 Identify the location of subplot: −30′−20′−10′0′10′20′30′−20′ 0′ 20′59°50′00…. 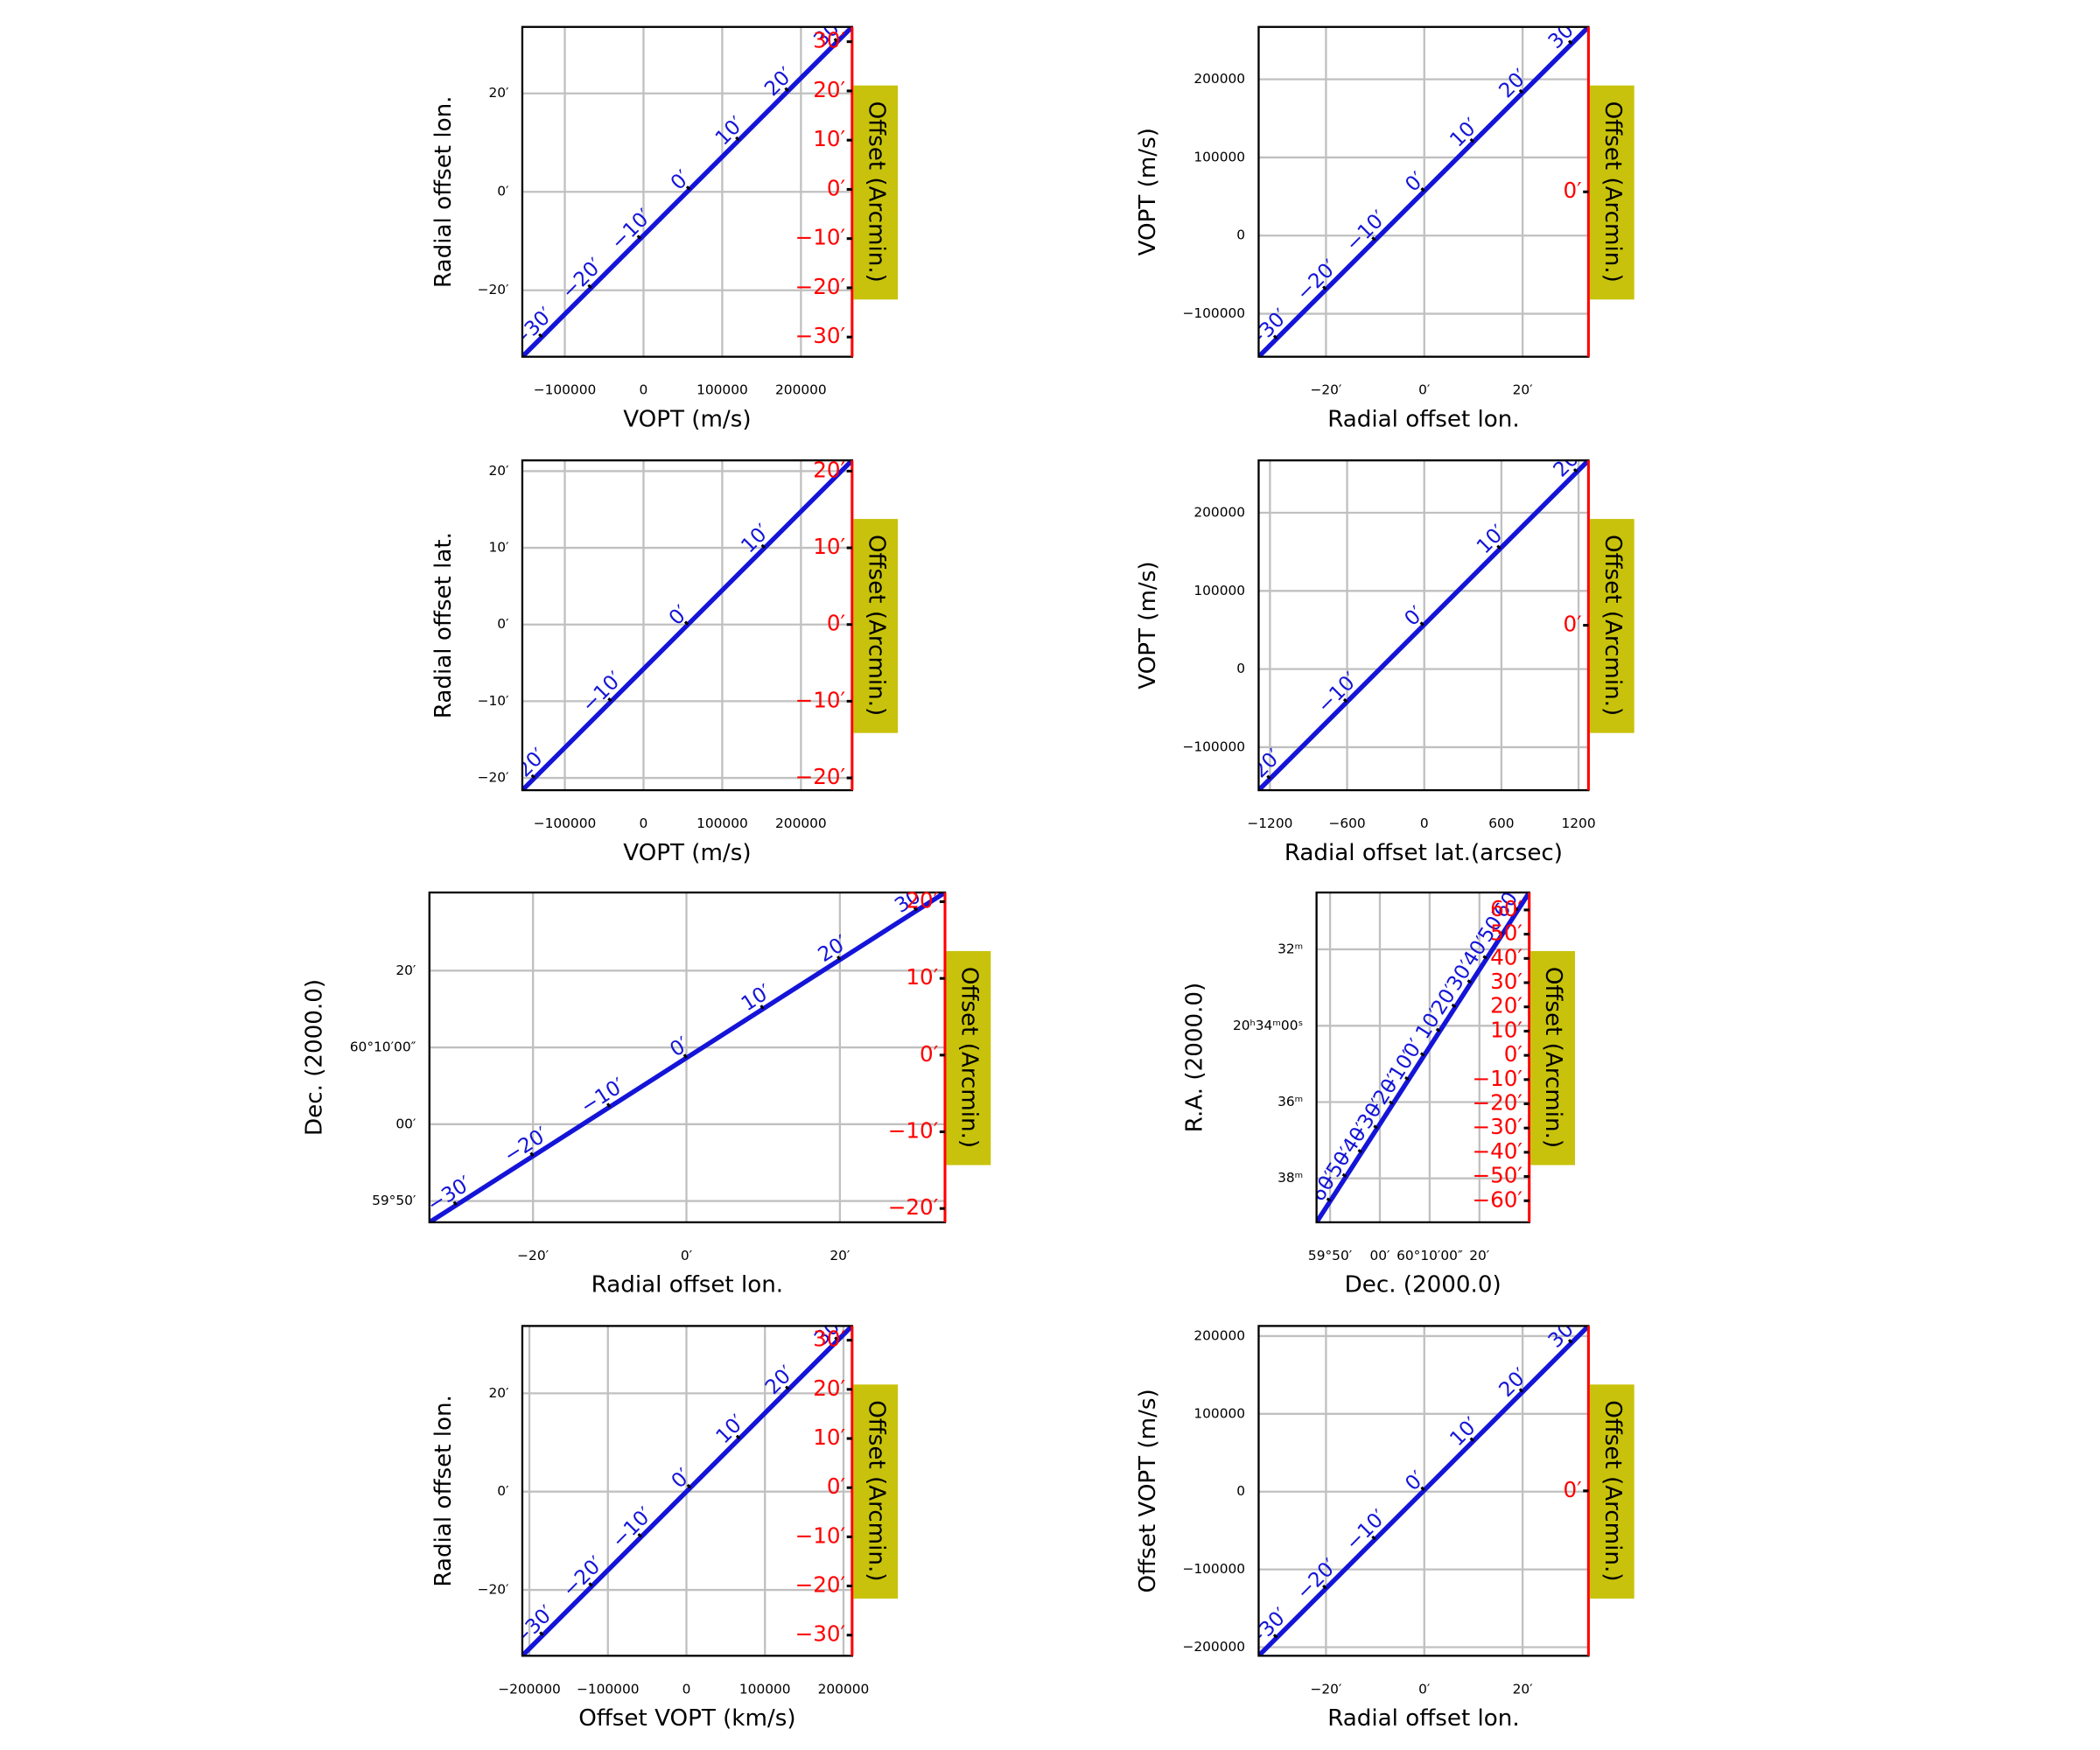
(646, 1093).